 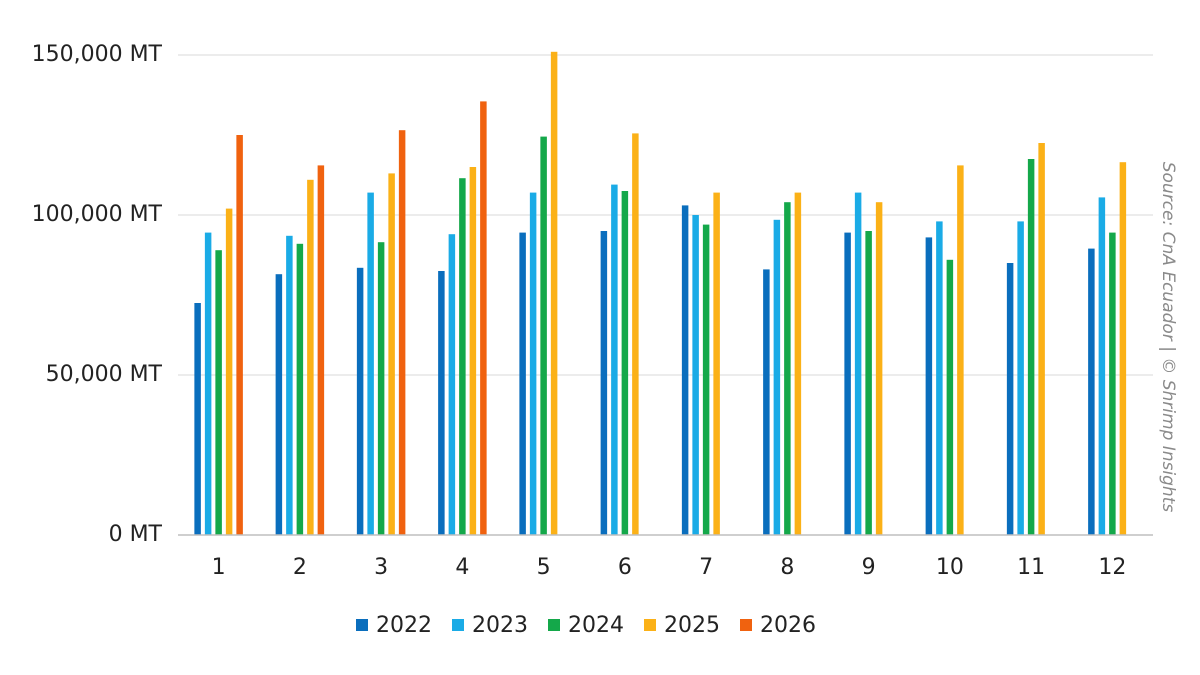 I want to click on x-tick-label: 2, so click(x=300, y=567).